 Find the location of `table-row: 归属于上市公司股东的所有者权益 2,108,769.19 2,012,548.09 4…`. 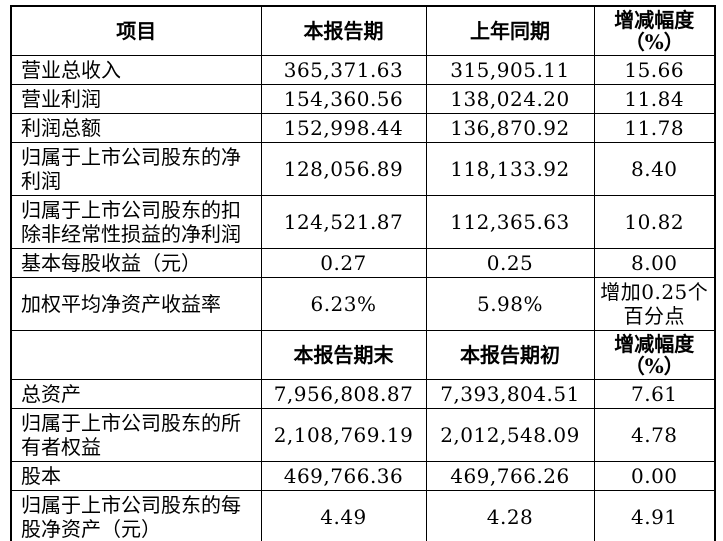

table-row: 归属于上市公司股东的所有者权益 2,108,769.19 2,012,548.09 4… is located at coordinates (363, 435).